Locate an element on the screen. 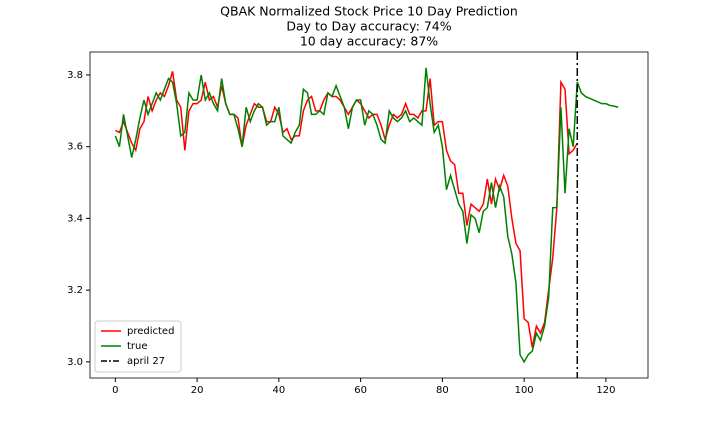  legend-box is located at coordinates (138, 346).